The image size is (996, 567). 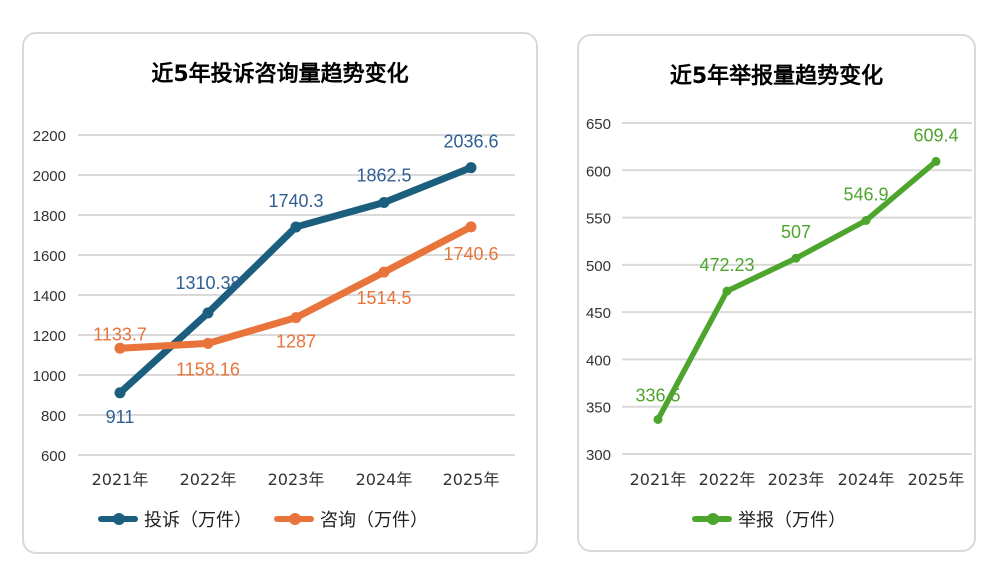 What do you see at coordinates (598, 360) in the screenshot?
I see `y-tick-label: 400` at bounding box center [598, 360].